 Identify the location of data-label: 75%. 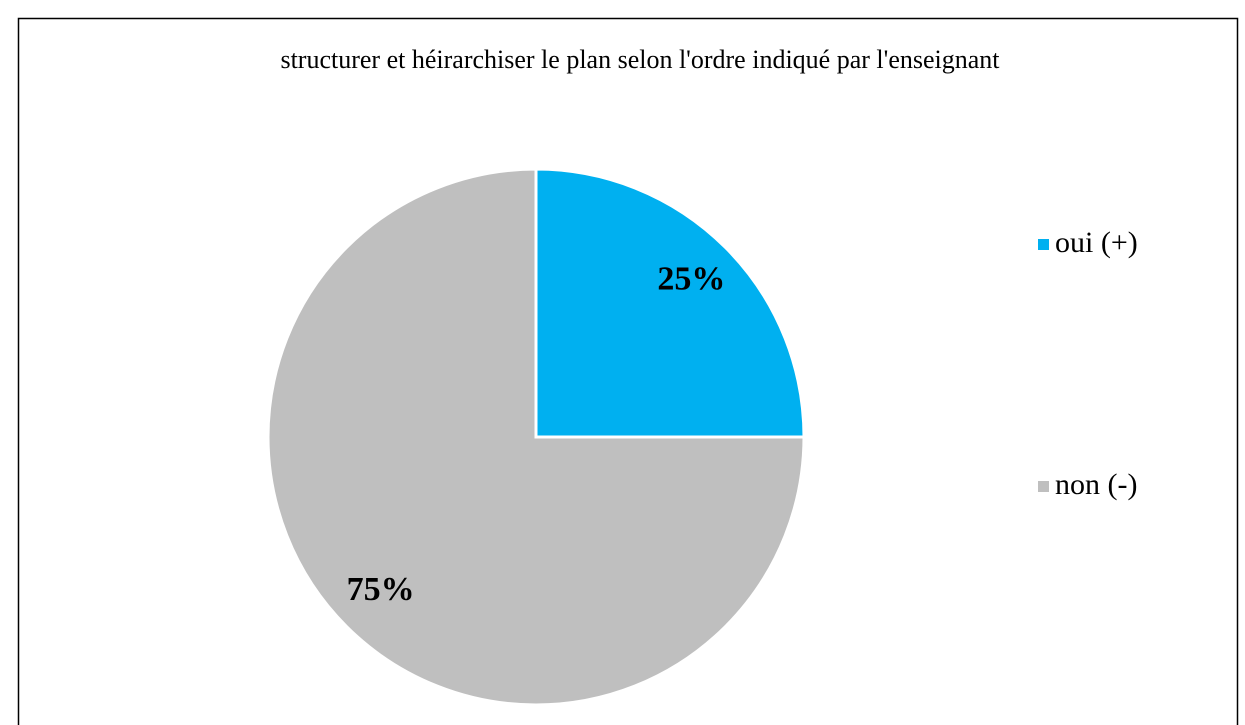
(381, 589).